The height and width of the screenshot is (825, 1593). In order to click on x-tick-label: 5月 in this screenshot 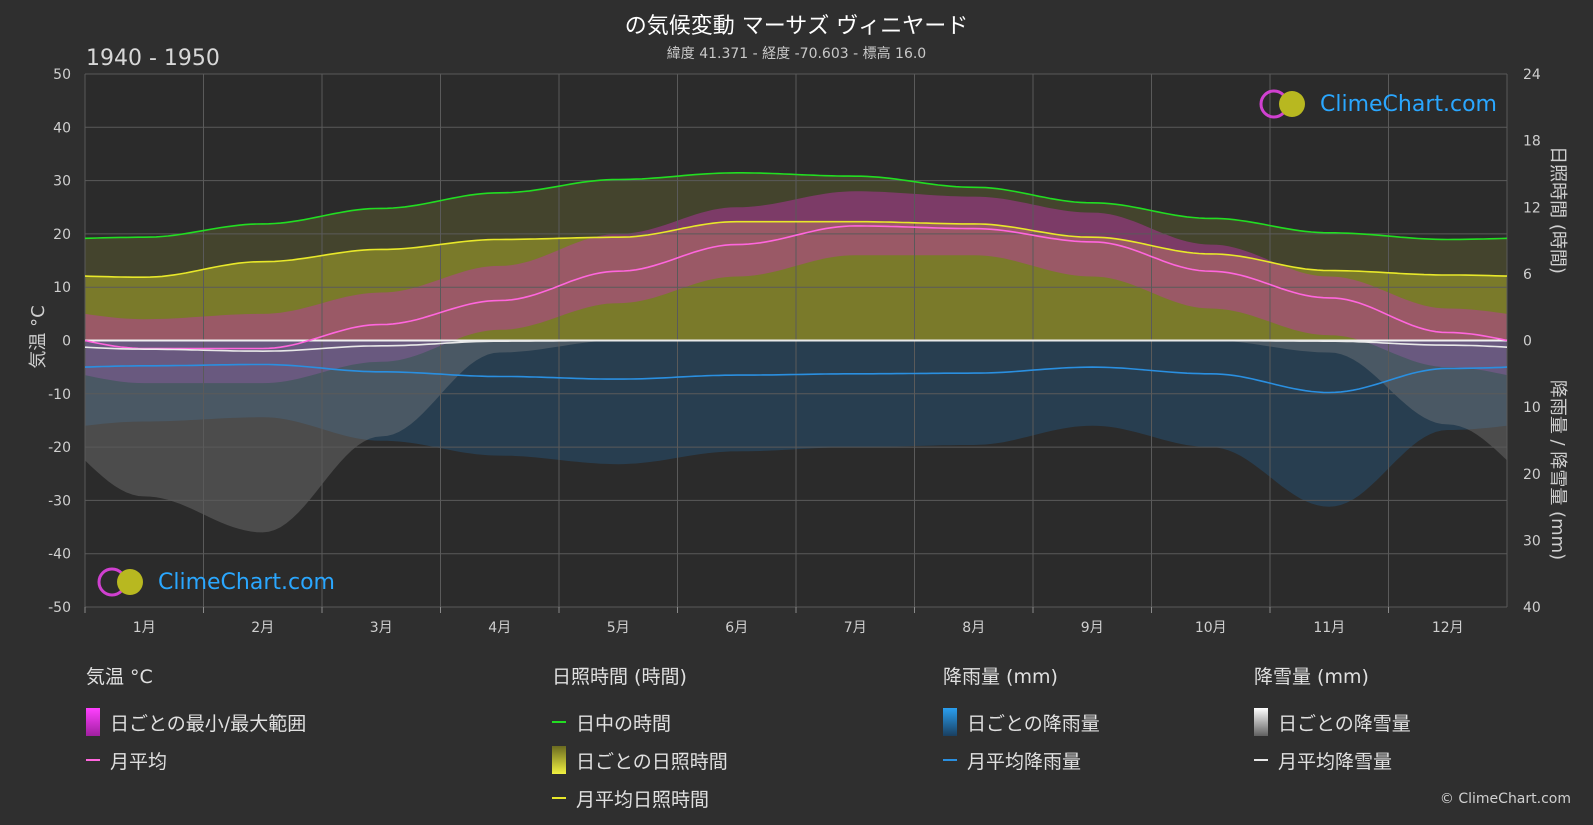, I will do `click(618, 628)`.